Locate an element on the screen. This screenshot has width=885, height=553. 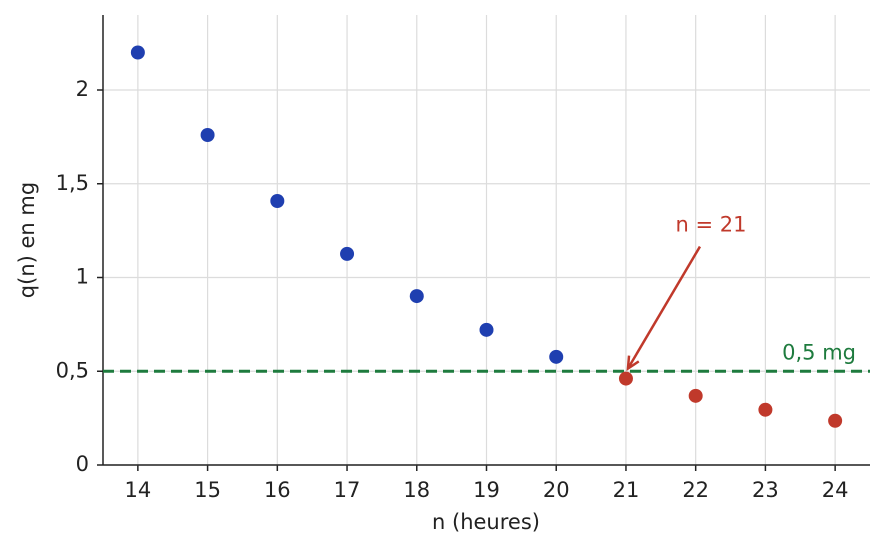
y-tick-label: 1 is located at coordinates (82, 277).